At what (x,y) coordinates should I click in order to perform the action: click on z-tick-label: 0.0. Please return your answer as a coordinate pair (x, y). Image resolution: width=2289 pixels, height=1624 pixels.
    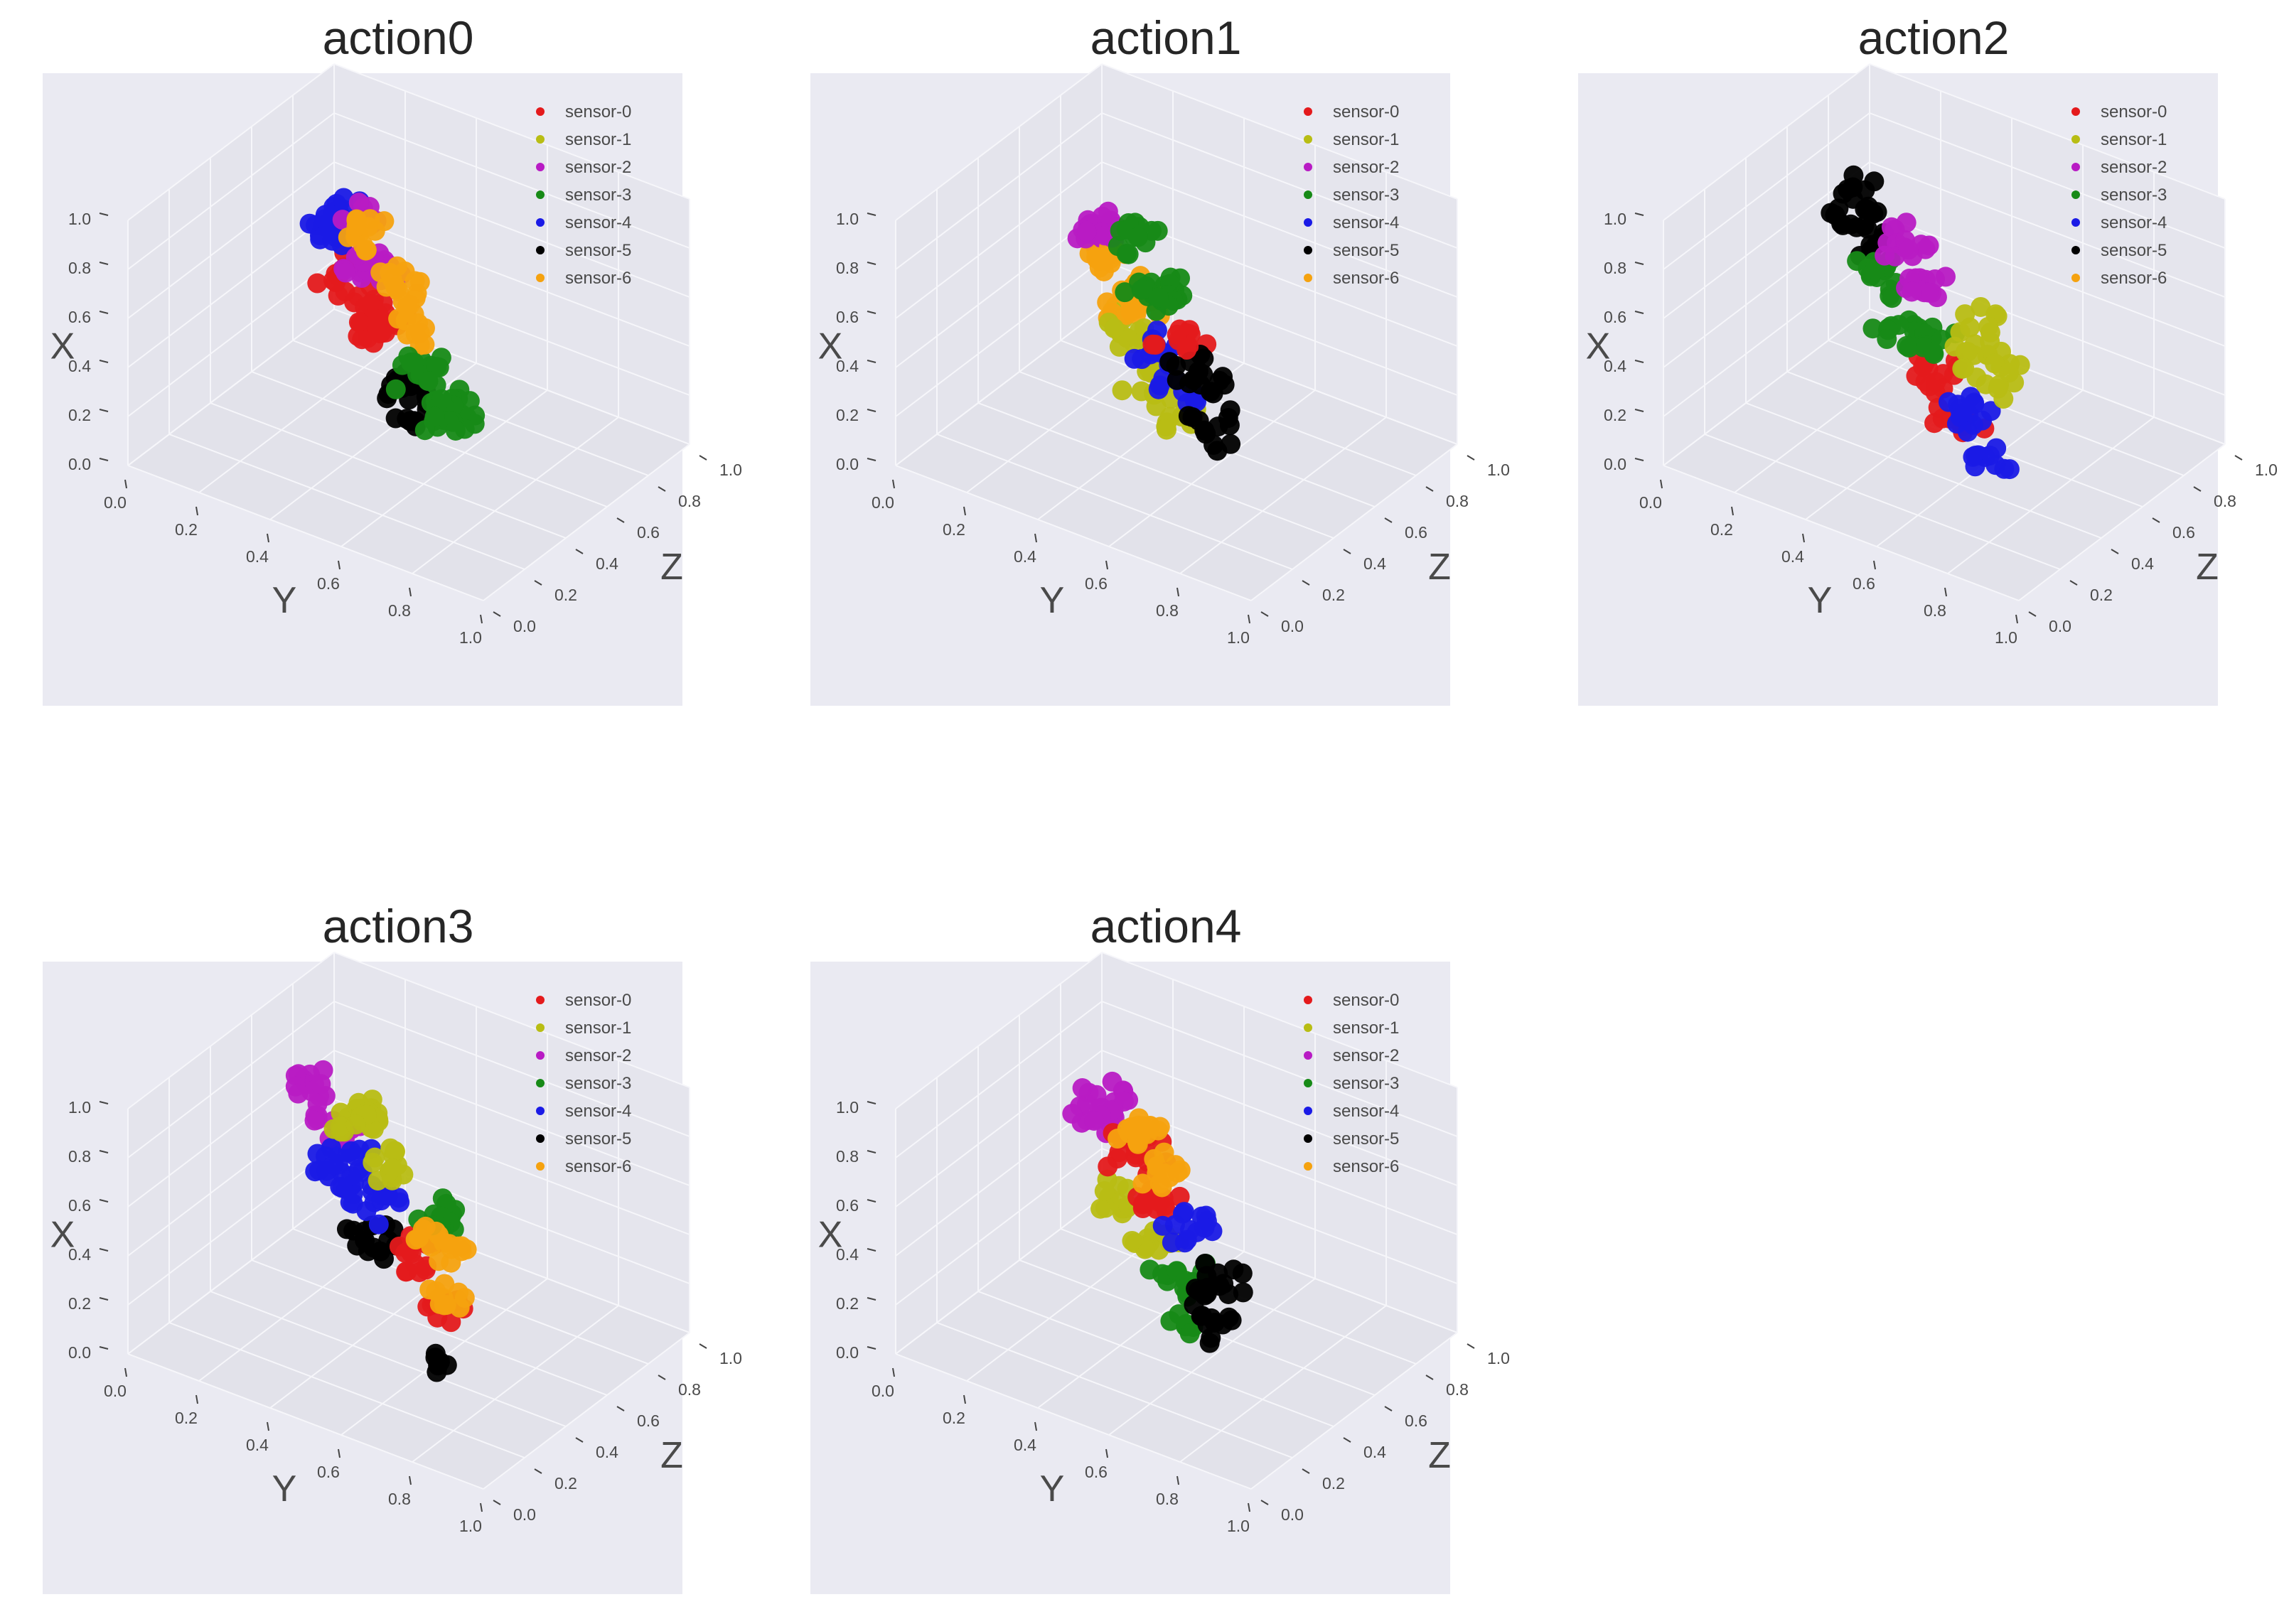
    Looking at the image, I should click on (1292, 626).